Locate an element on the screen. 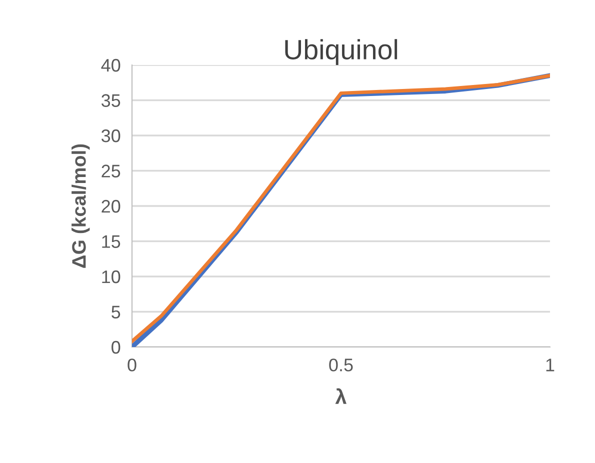 Image resolution: width=595 pixels, height=463 pixels. chart-title: Ubiquinol is located at coordinates (341, 52).